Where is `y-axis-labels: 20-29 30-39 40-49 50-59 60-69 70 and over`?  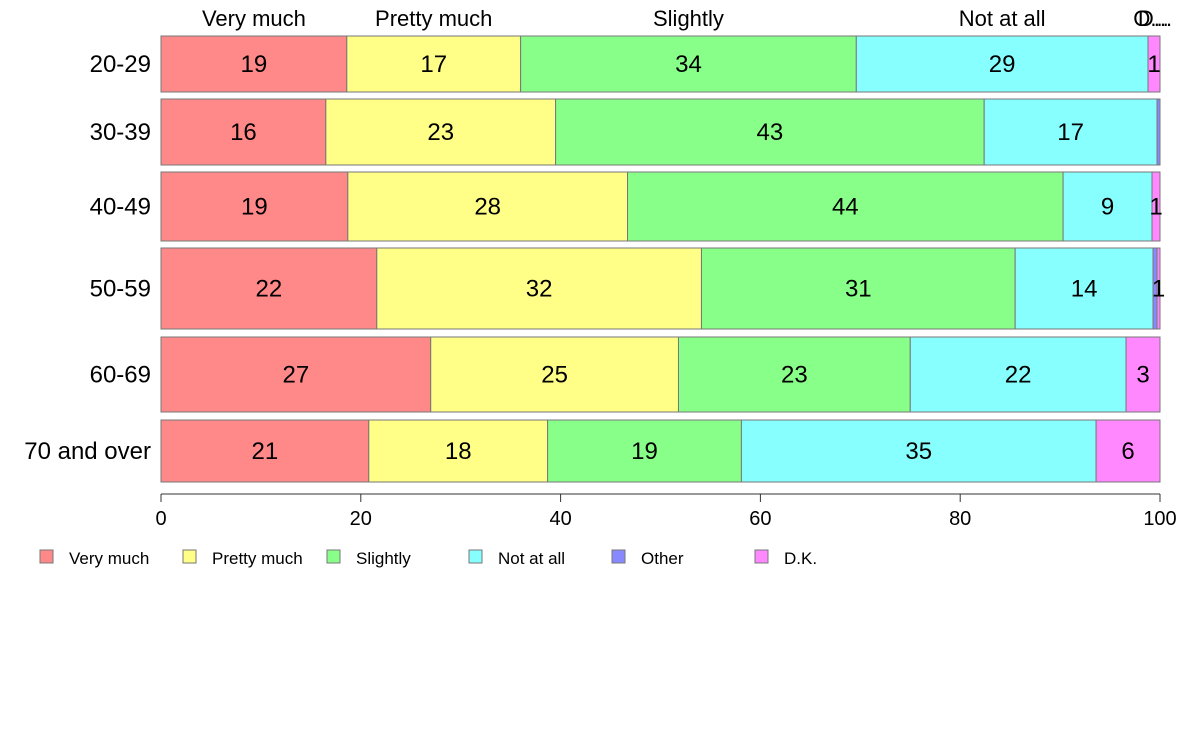 y-axis-labels: 20-29 30-39 40-49 50-59 60-69 70 and over is located at coordinates (87, 258).